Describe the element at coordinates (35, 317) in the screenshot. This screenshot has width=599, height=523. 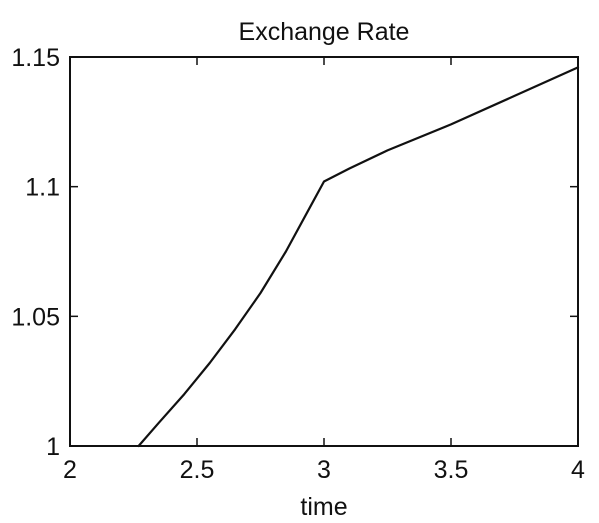
I see `y-tick-label: 1.05` at that location.